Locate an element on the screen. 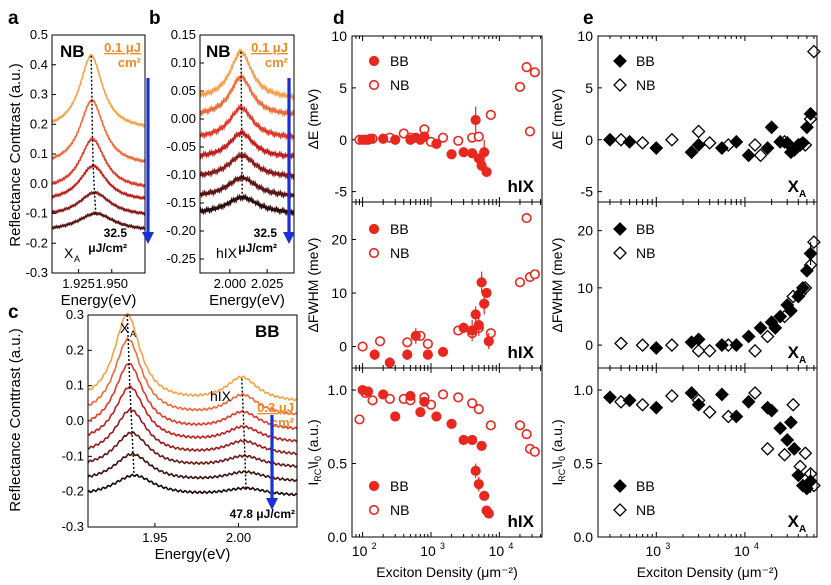 The height and width of the screenshot is (585, 831). x-tick-label: 1.925 is located at coordinates (78, 283).